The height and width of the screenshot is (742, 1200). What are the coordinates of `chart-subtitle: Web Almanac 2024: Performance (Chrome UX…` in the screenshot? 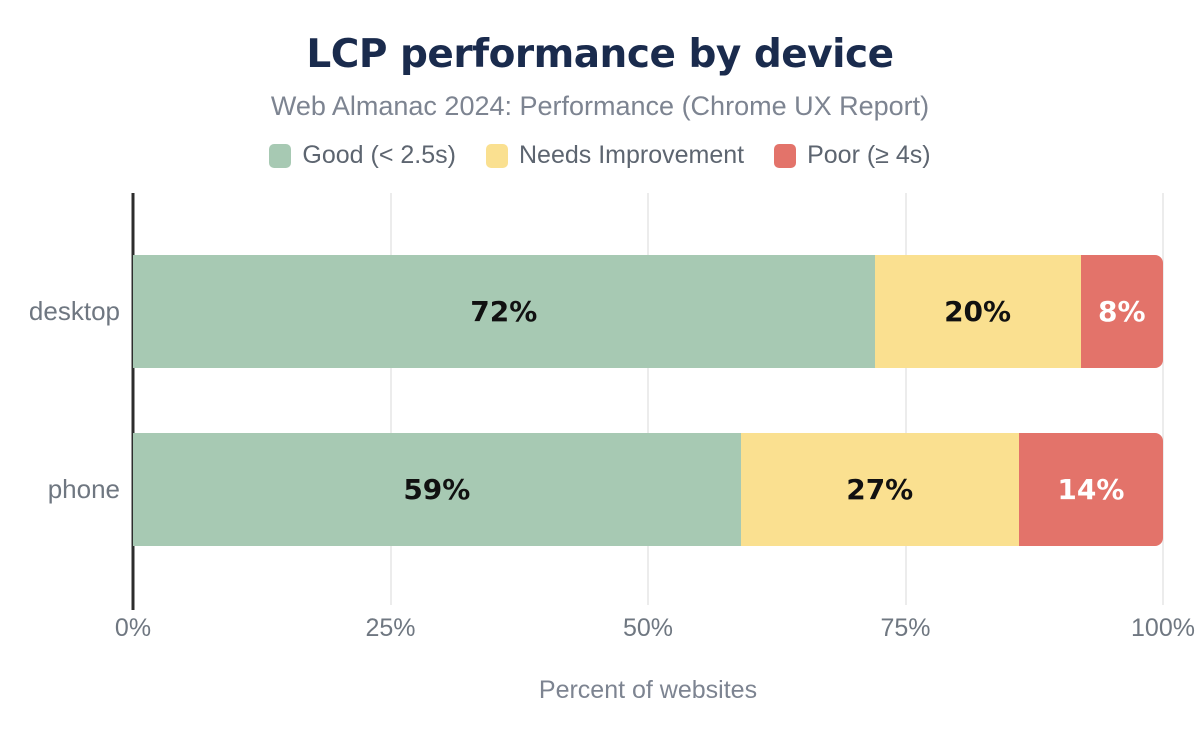 It's located at (600, 106).